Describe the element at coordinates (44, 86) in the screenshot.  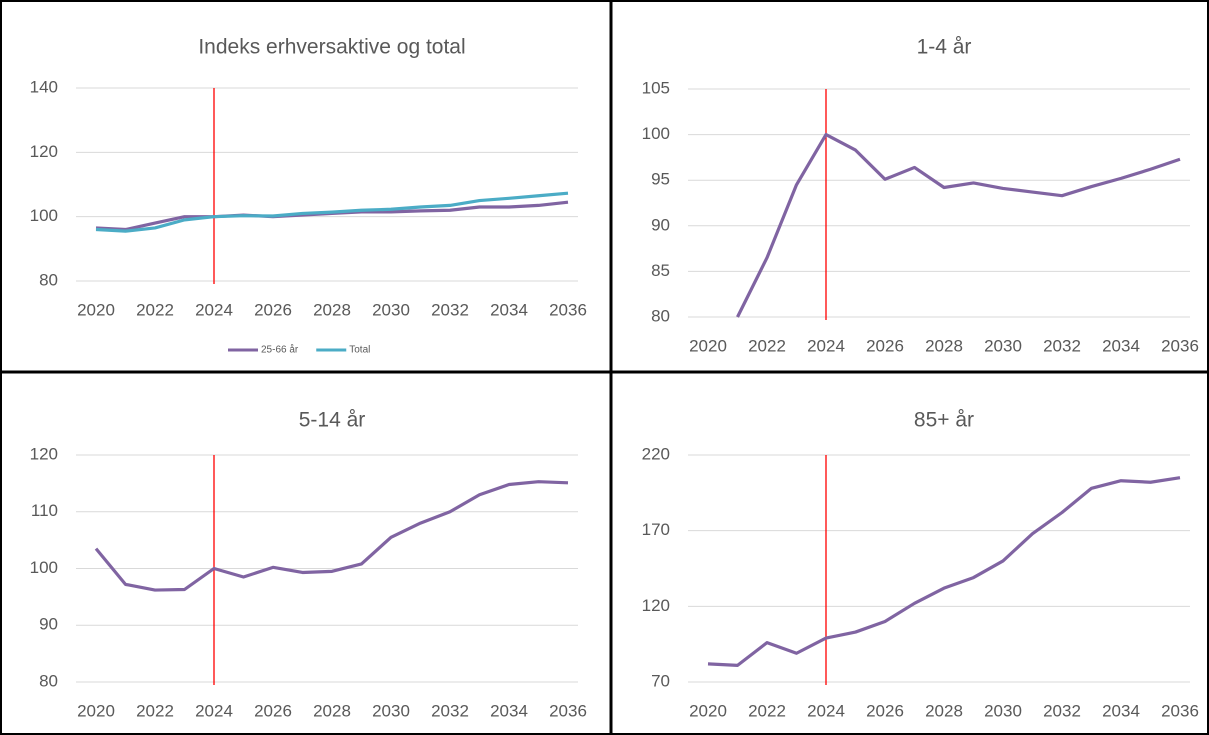
I see `y-tick-label: 140` at that location.